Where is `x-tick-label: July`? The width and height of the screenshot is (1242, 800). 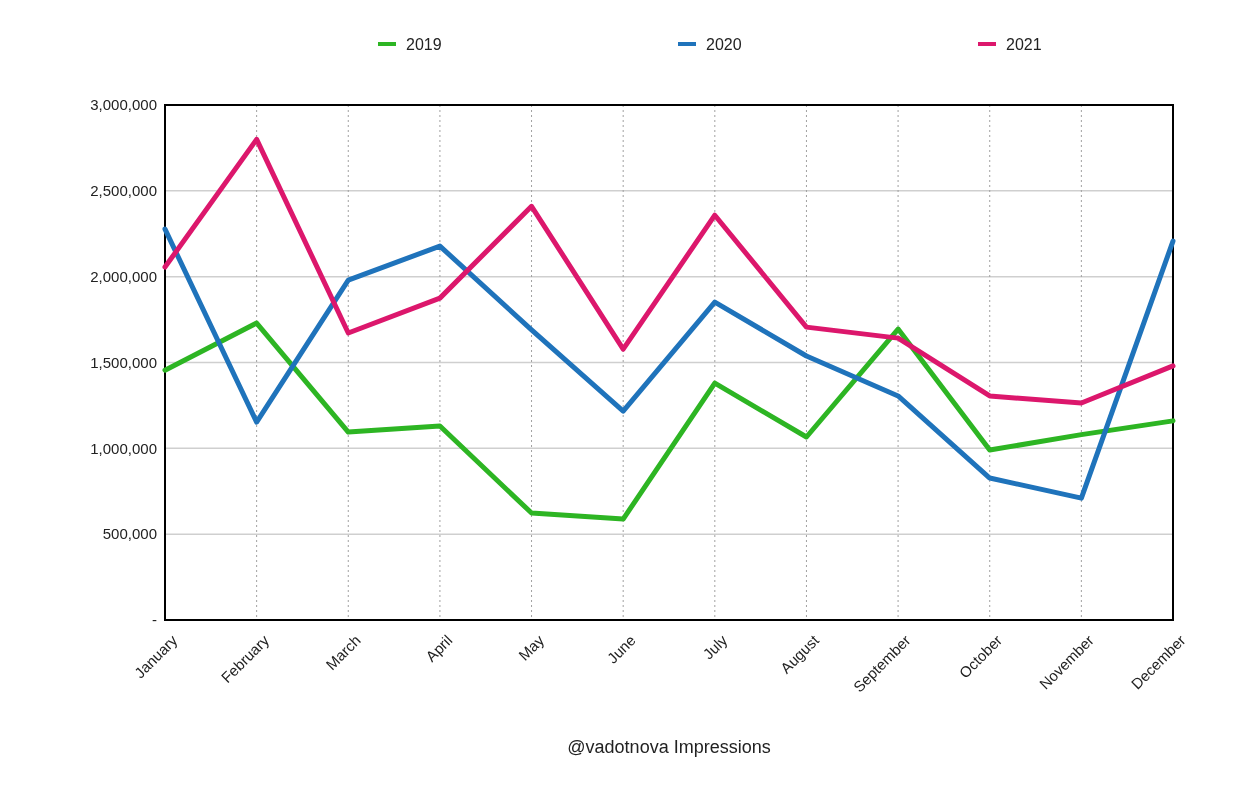
x-tick-label: July is located at coordinates (715, 647).